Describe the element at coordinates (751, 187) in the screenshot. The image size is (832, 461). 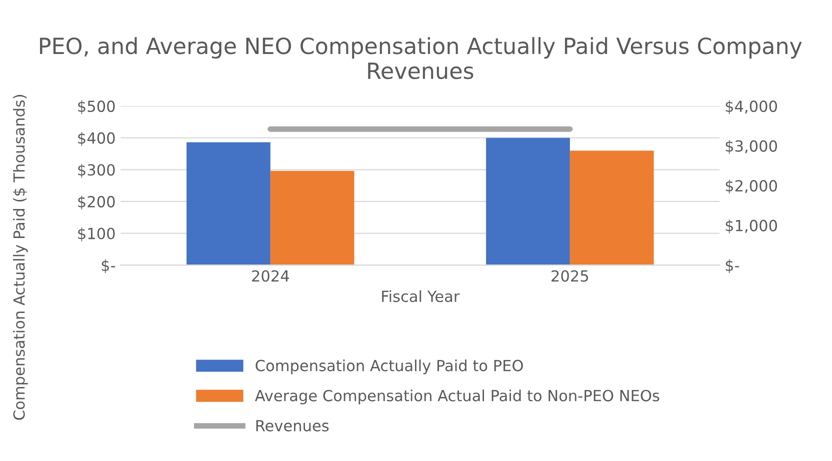
I see `y2-tick-label: $2,000` at that location.